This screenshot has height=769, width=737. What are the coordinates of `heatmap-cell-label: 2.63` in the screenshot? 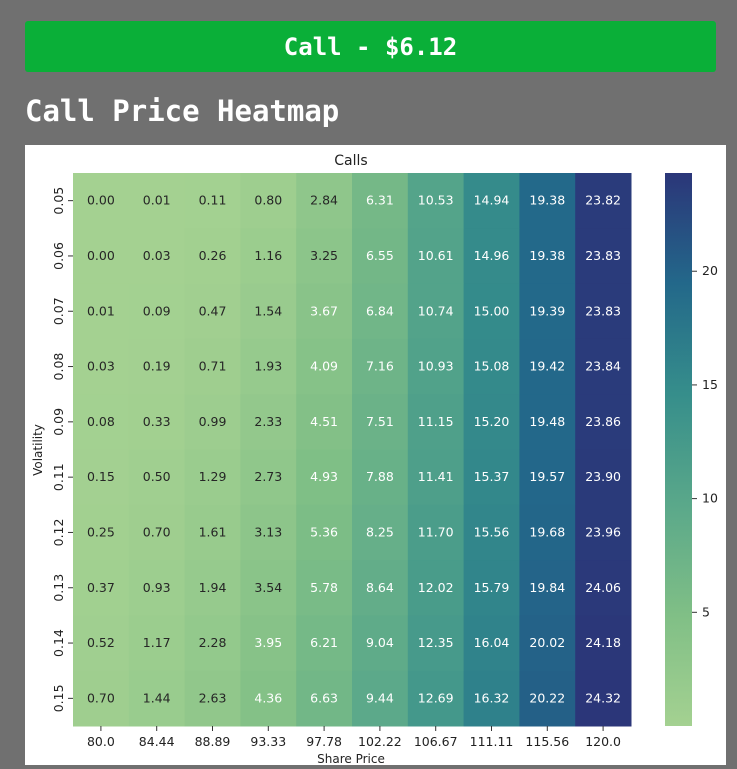 It's located at (213, 697).